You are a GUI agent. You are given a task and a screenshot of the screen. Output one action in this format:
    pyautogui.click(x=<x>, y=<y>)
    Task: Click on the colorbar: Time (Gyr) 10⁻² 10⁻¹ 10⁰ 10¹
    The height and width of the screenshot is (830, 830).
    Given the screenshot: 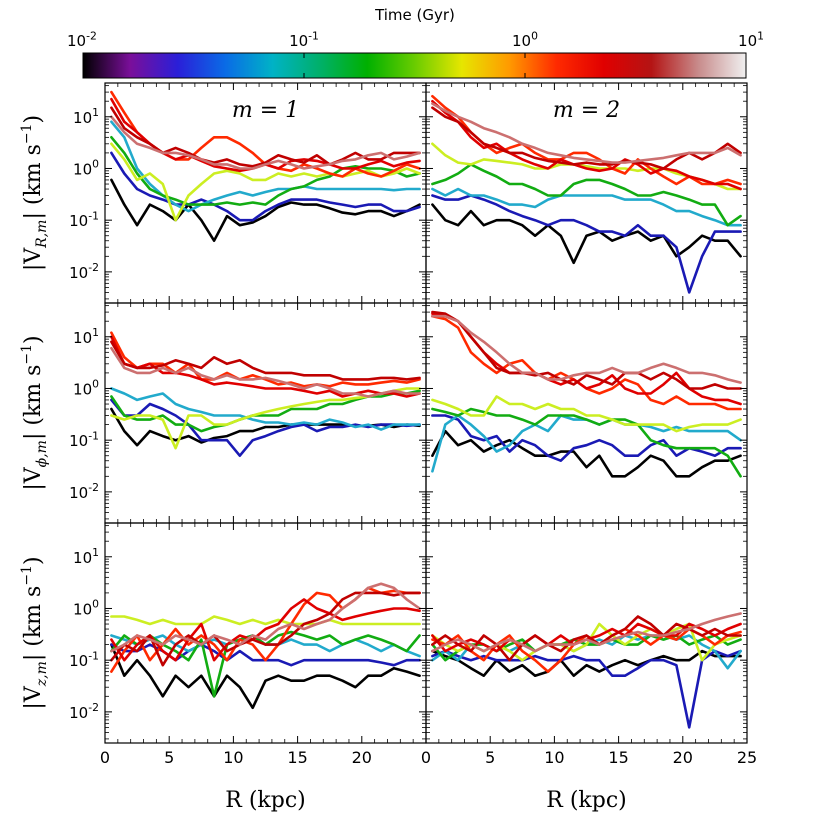 What is the action you would take?
    pyautogui.click(x=415, y=42)
    